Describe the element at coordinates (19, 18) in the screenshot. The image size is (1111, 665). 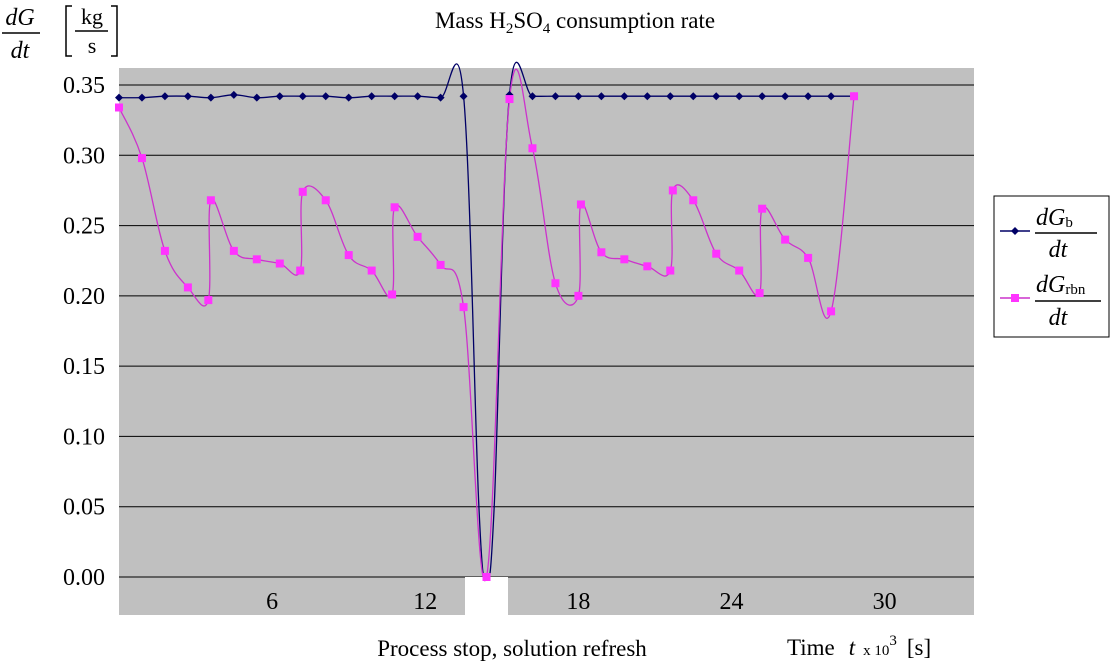
I see `y-label-numerator: dG` at that location.